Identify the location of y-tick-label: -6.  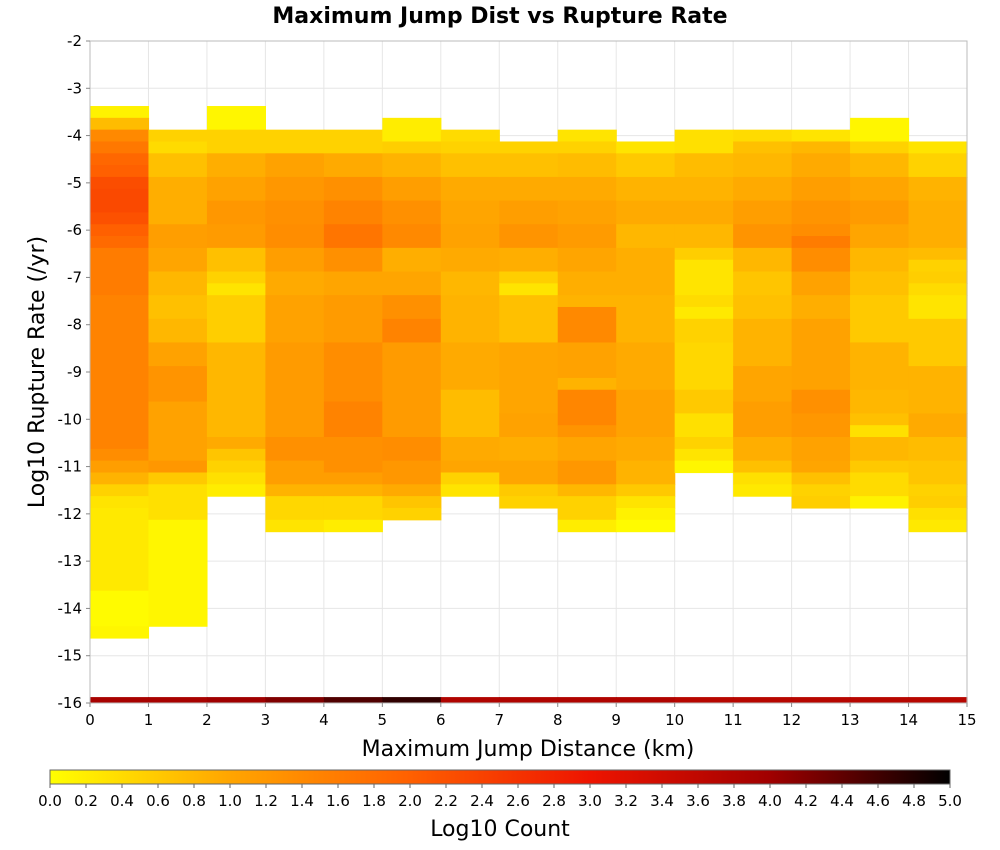
(74, 230).